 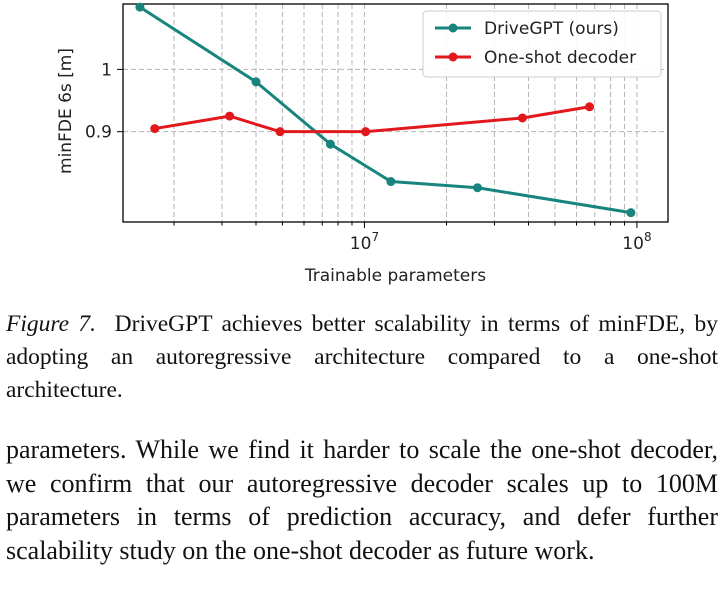 I want to click on legend-label: One-shot decoder, so click(x=560, y=58).